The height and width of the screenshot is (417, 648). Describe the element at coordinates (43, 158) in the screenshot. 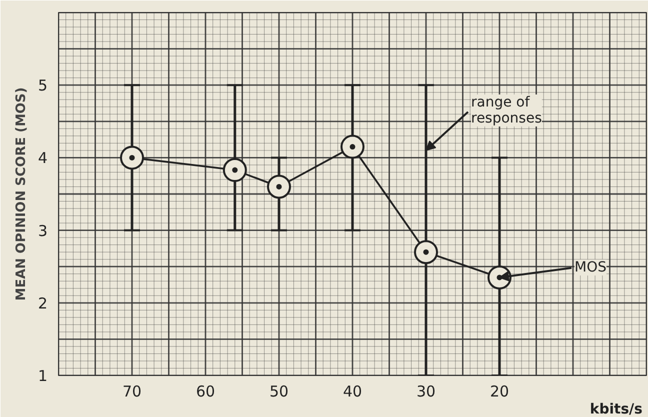

I see `y-tick-label: 4` at that location.